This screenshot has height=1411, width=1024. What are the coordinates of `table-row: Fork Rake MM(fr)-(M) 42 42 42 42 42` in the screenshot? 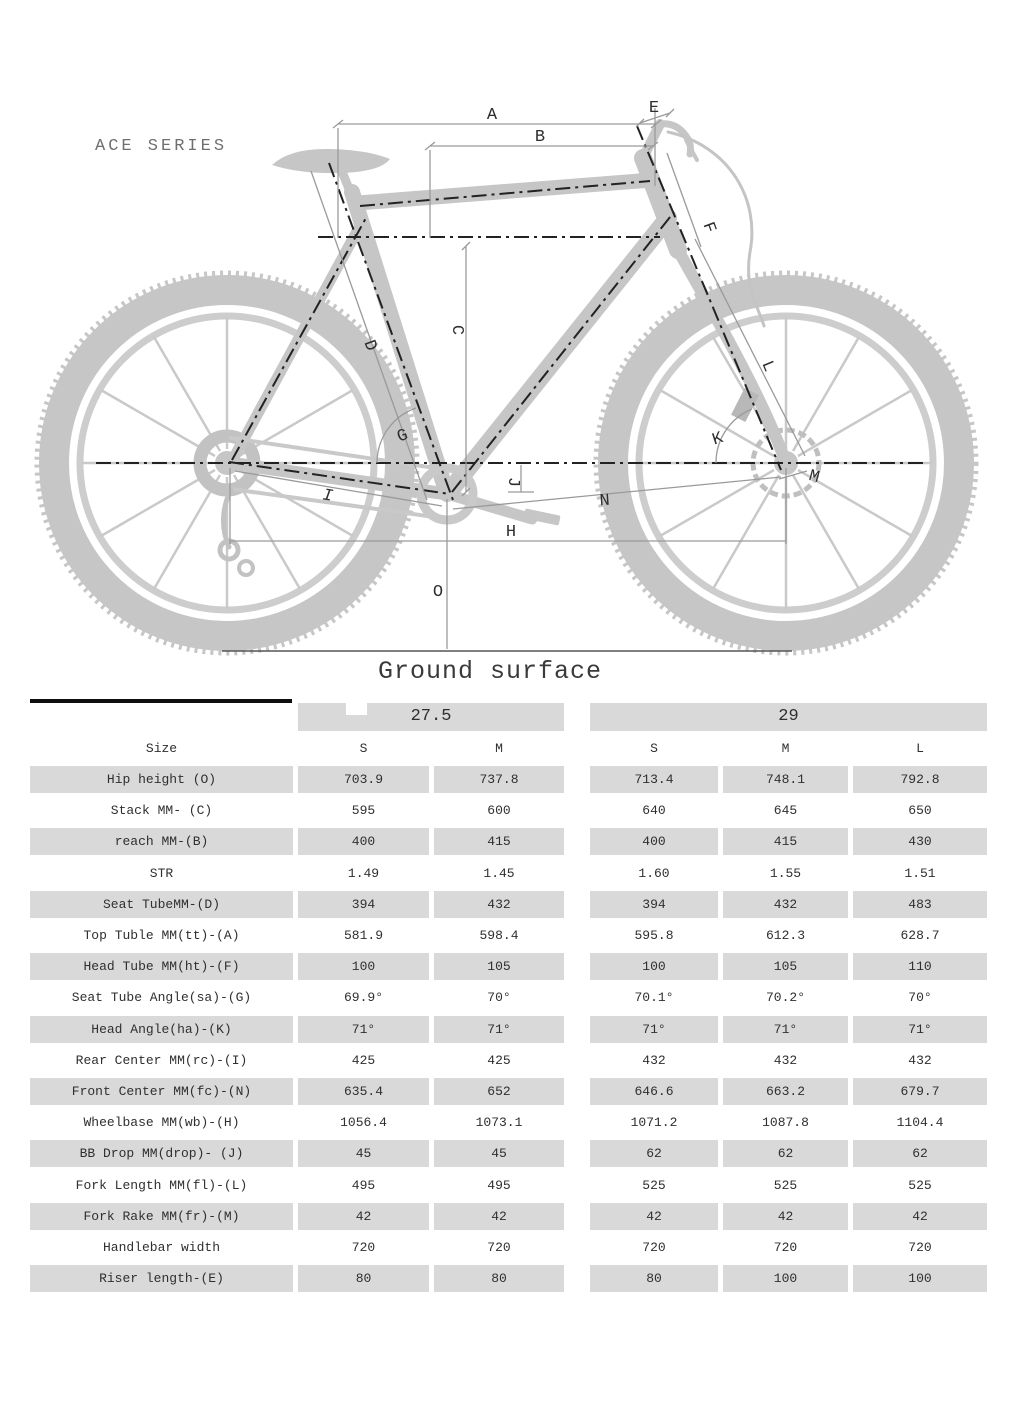 It's located at (508, 1216).